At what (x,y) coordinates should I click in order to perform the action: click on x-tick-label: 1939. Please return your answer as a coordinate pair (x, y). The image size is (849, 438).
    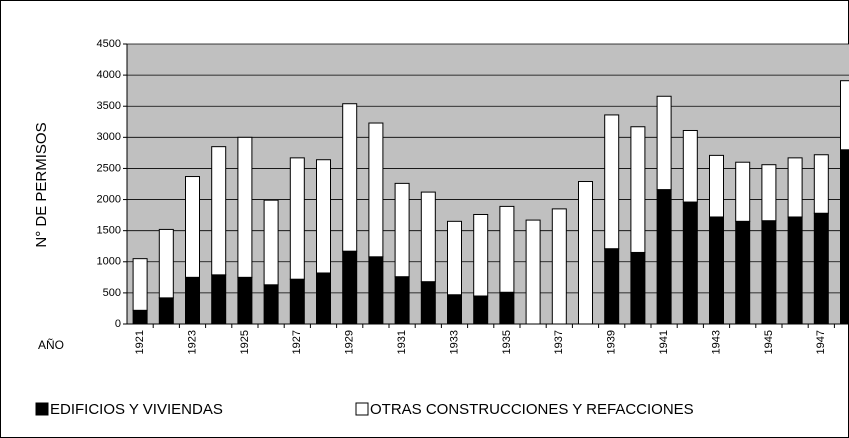
    Looking at the image, I should click on (612, 342).